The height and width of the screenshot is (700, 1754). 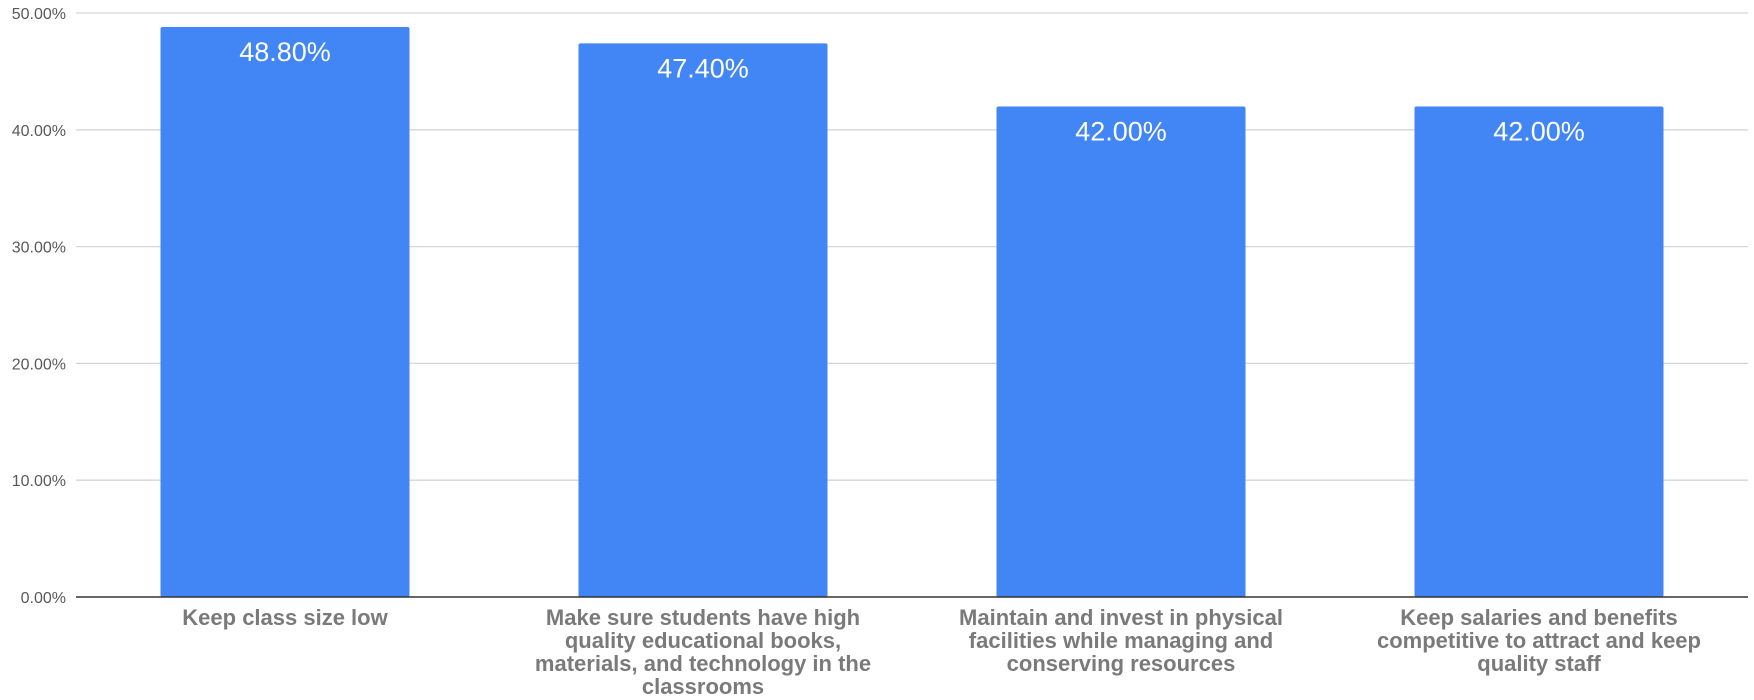 I want to click on x-tick-label-line: quality staff, so click(x=1539, y=663).